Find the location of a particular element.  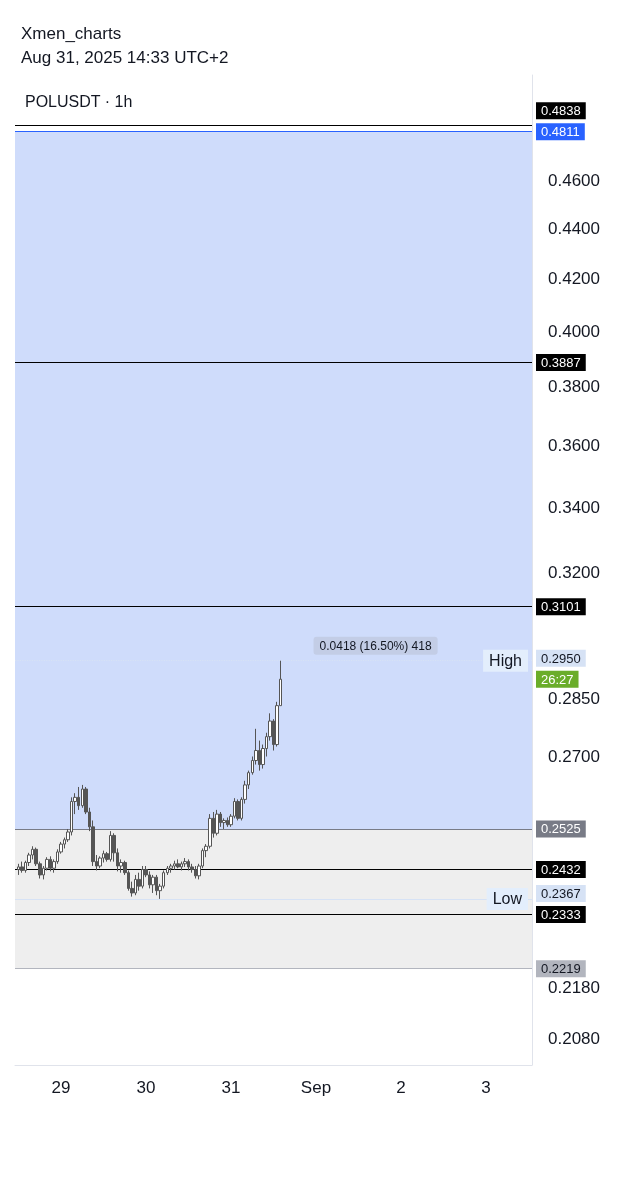

ref-line-label: 0.2525 is located at coordinates (561, 829).